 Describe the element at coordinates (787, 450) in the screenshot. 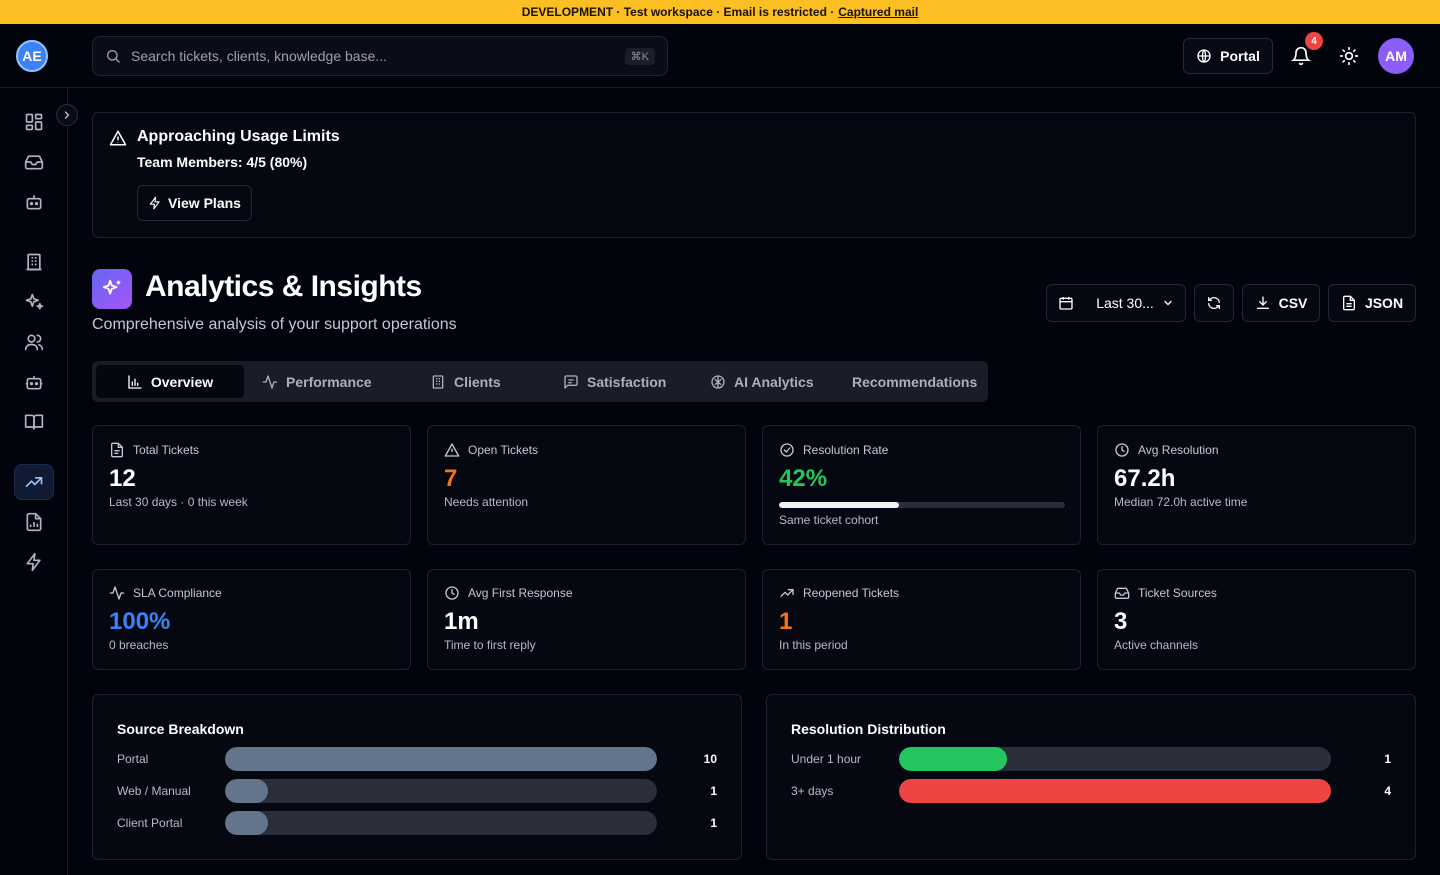

I see `check-circle-icon` at that location.